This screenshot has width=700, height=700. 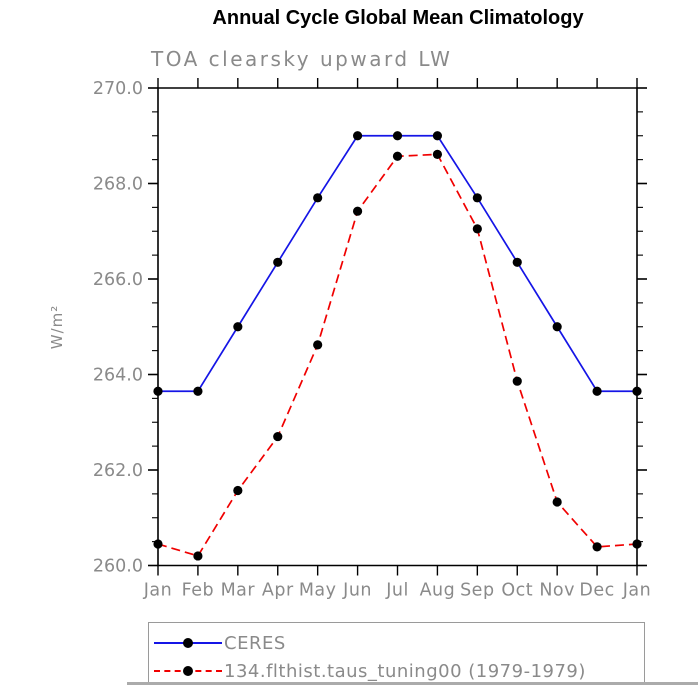 I want to click on x-axis-tick-labels: Jan Feb Mar Apr May Jun Jul Aug Sep Oct Nov Dec Jan, so click(x=397, y=591).